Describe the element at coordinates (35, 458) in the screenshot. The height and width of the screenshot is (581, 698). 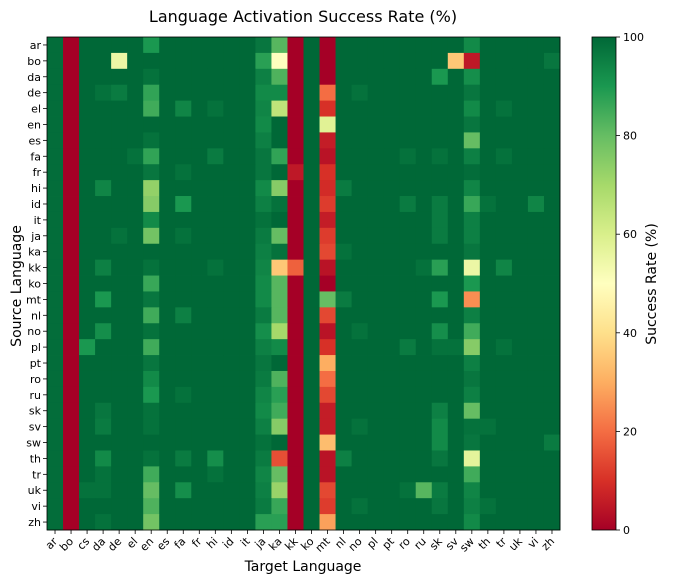
I see `y-tick-label: th` at that location.